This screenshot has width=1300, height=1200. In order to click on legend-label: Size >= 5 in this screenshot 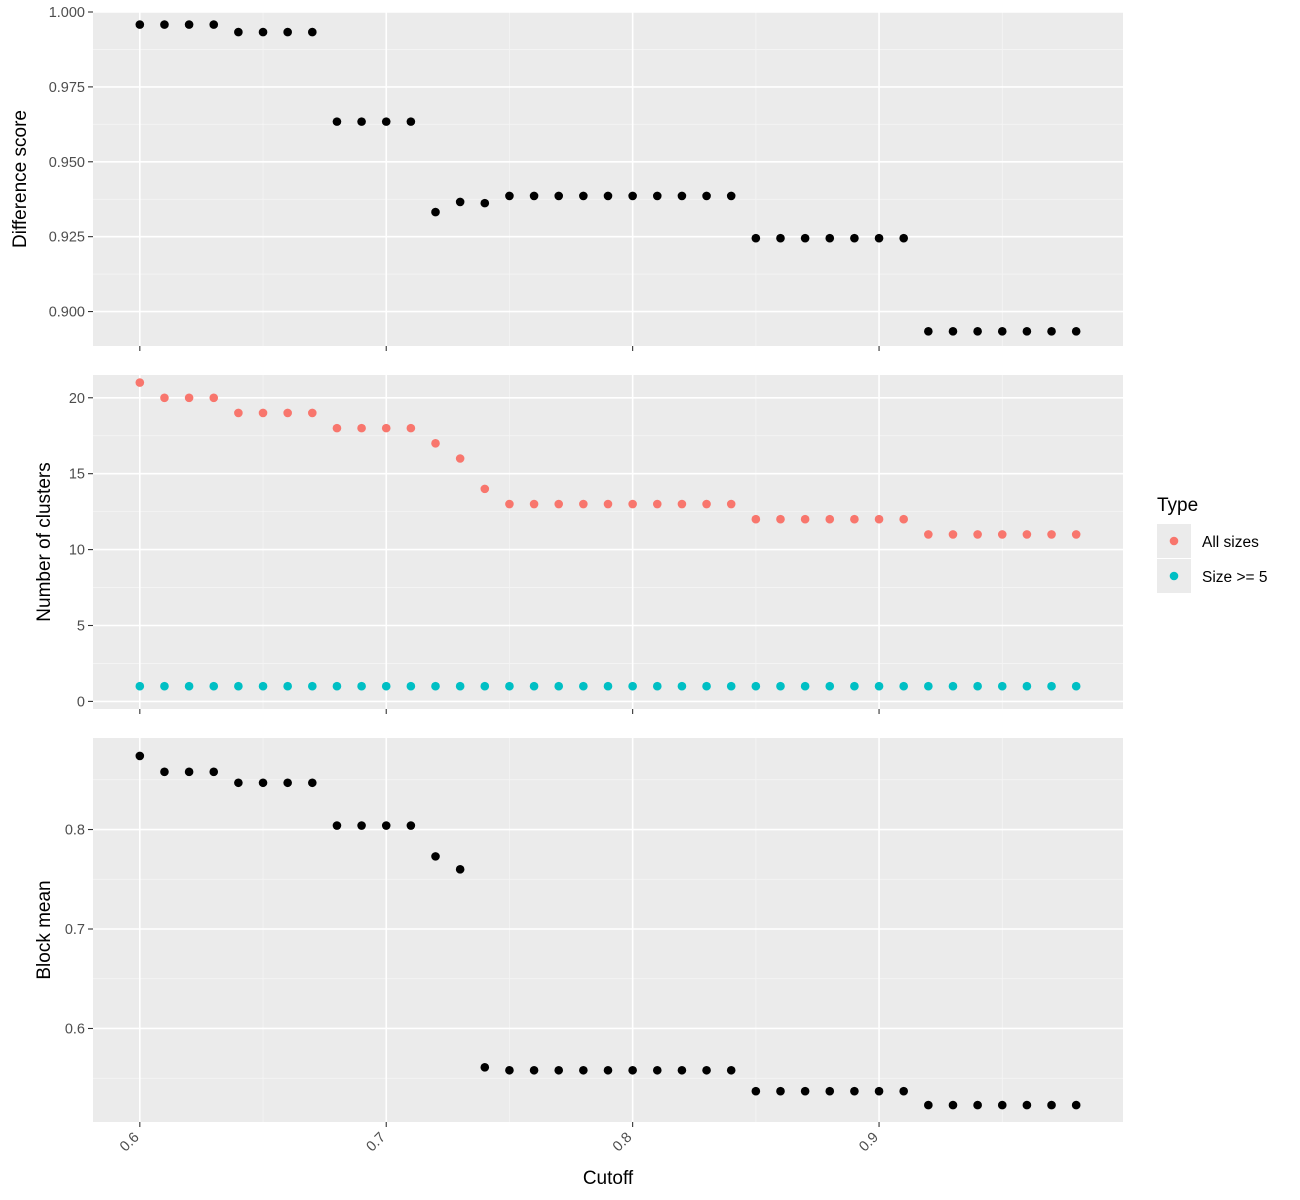, I will do `click(1235, 577)`.